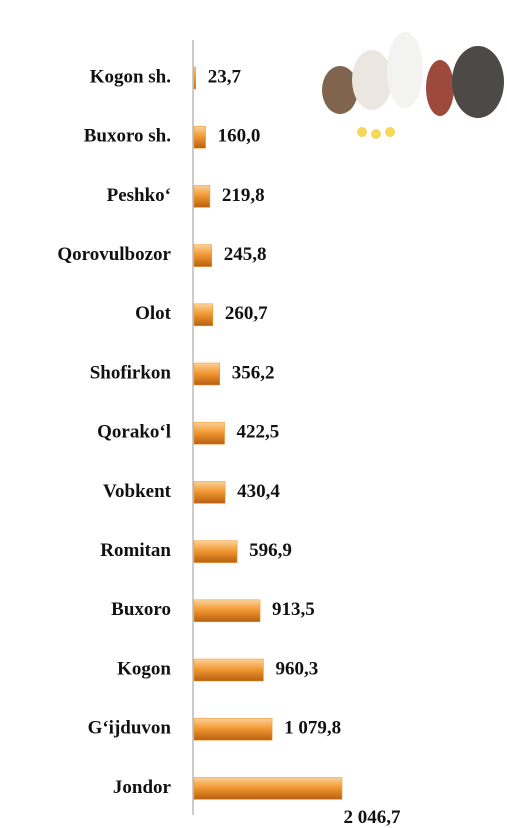 The image size is (507, 828). Describe the element at coordinates (373, 817) in the screenshot. I see `value-label: 2 046,7` at that location.